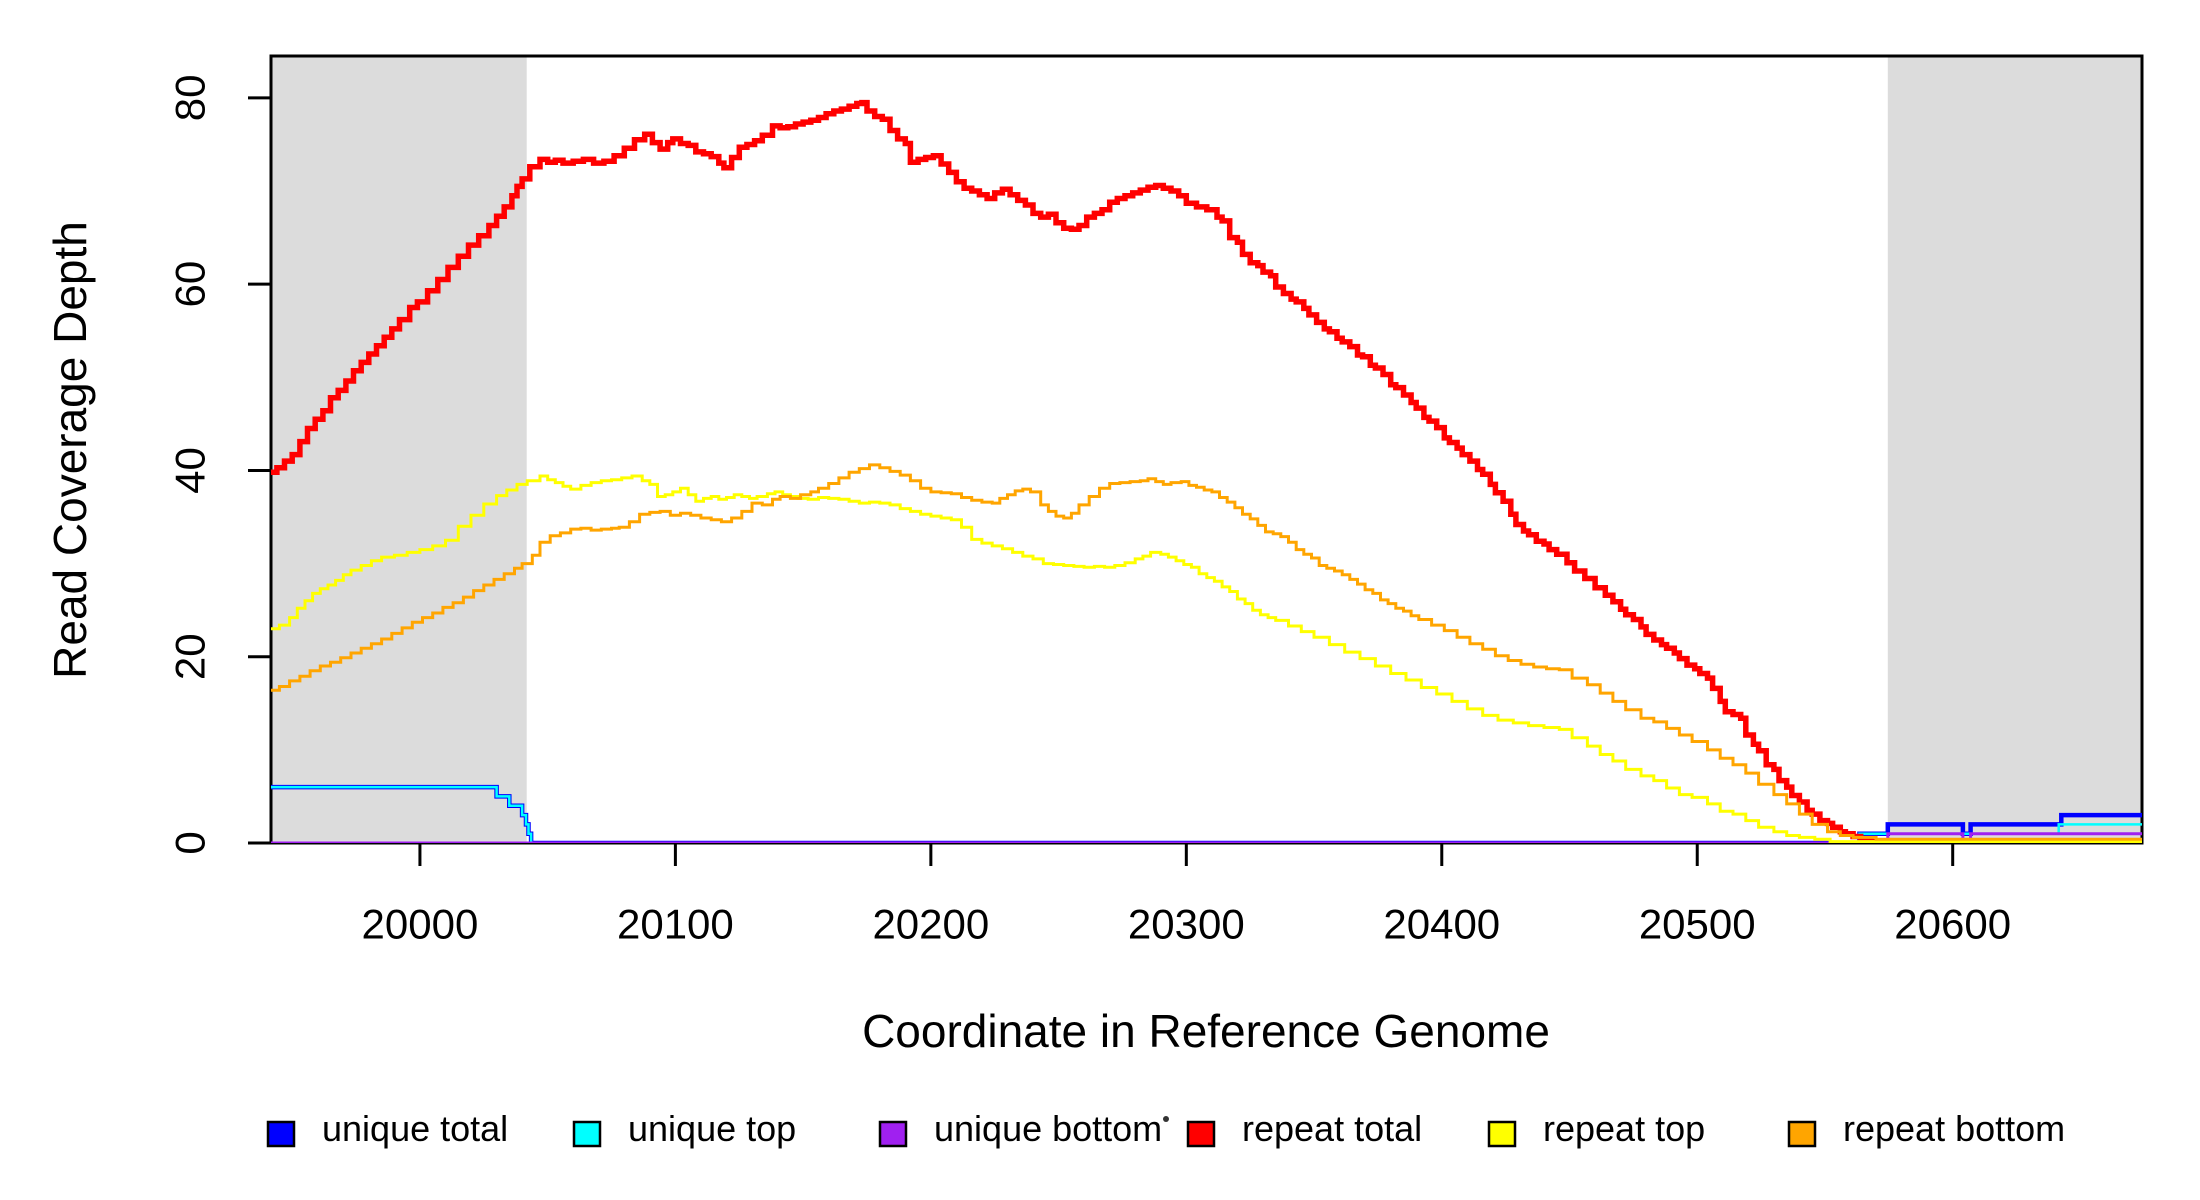 This screenshot has width=2200, height=1200. I want to click on x-axis-title: Coordinate in Reference Genome, so click(1206, 1031).